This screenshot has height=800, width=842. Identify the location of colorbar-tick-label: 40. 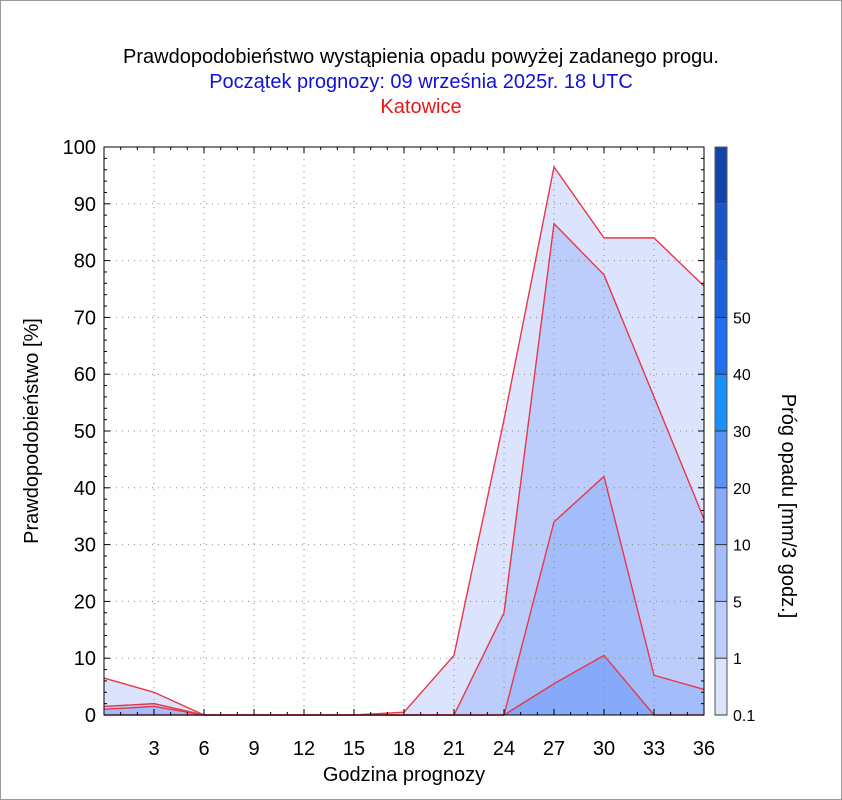
(742, 375).